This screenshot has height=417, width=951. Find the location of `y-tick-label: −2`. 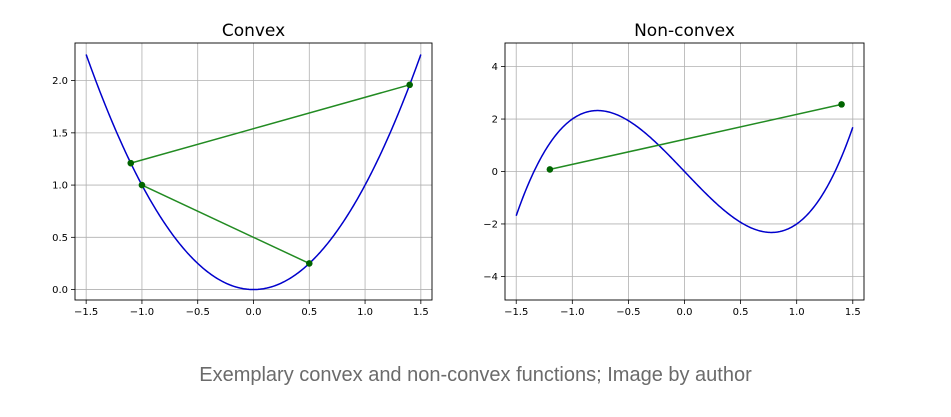

y-tick-label: −2 is located at coordinates (490, 224).